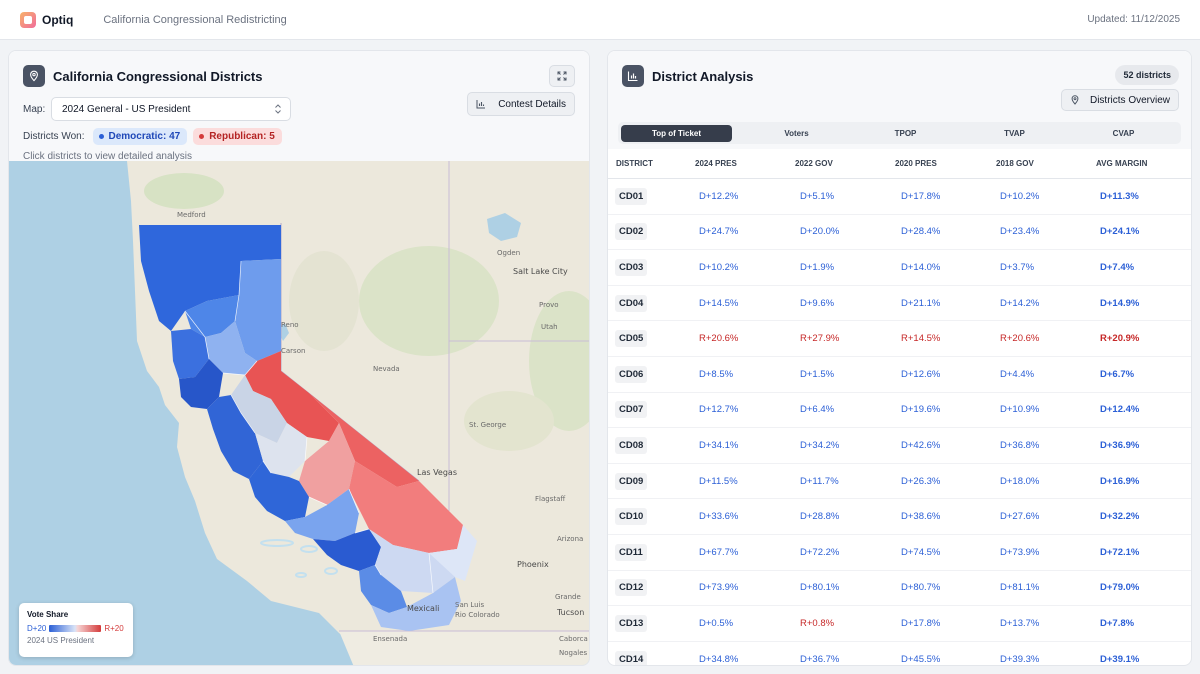 The width and height of the screenshot is (1200, 674). Describe the element at coordinates (521, 104) in the screenshot. I see `contest-details-button: Contest Details` at that location.